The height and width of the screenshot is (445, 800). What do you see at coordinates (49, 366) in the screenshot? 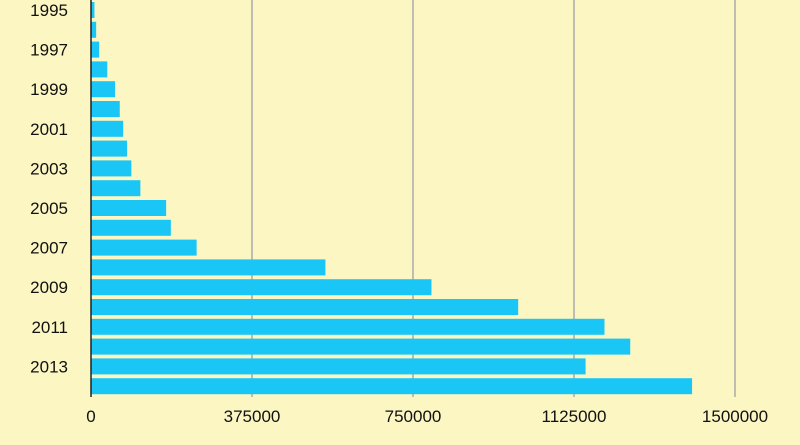
I see `y-tick-label: 2013` at bounding box center [49, 366].